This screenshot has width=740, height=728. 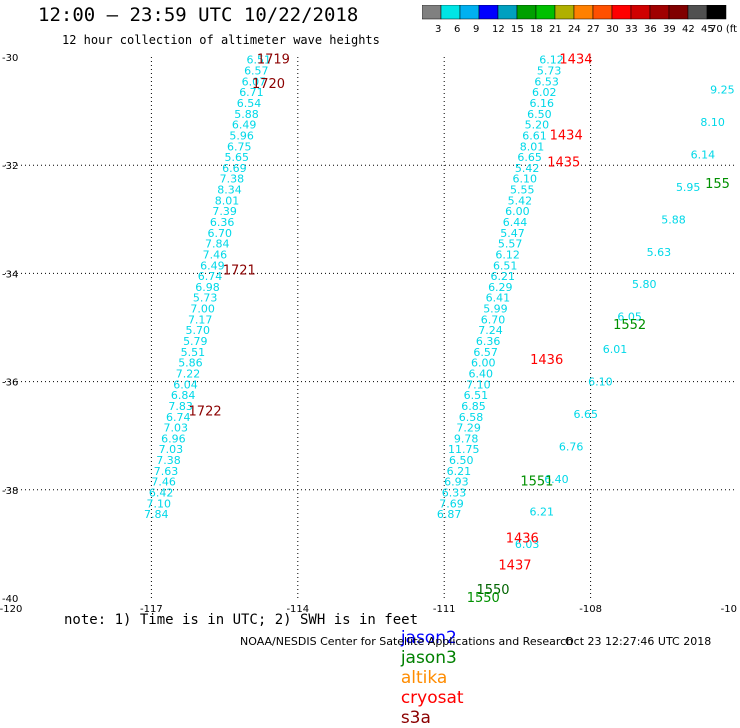 What do you see at coordinates (415, 718) in the screenshot?
I see `legend-item-s3a: s3a` at bounding box center [415, 718].